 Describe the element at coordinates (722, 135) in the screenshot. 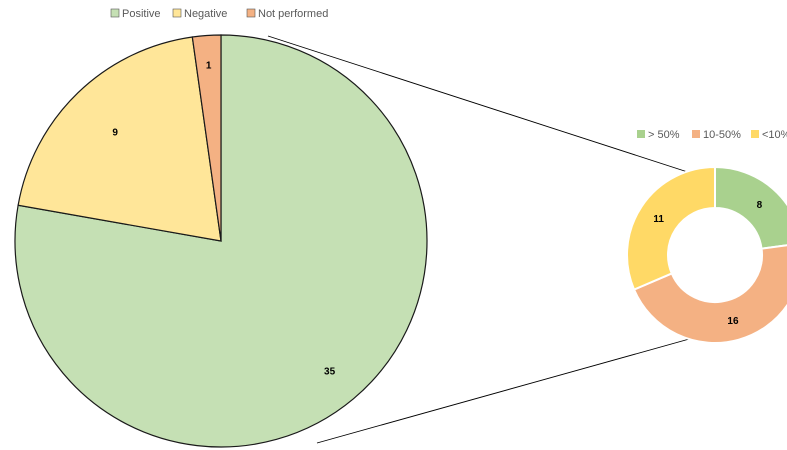

I see `legend-label-10-50: 10-50%` at that location.